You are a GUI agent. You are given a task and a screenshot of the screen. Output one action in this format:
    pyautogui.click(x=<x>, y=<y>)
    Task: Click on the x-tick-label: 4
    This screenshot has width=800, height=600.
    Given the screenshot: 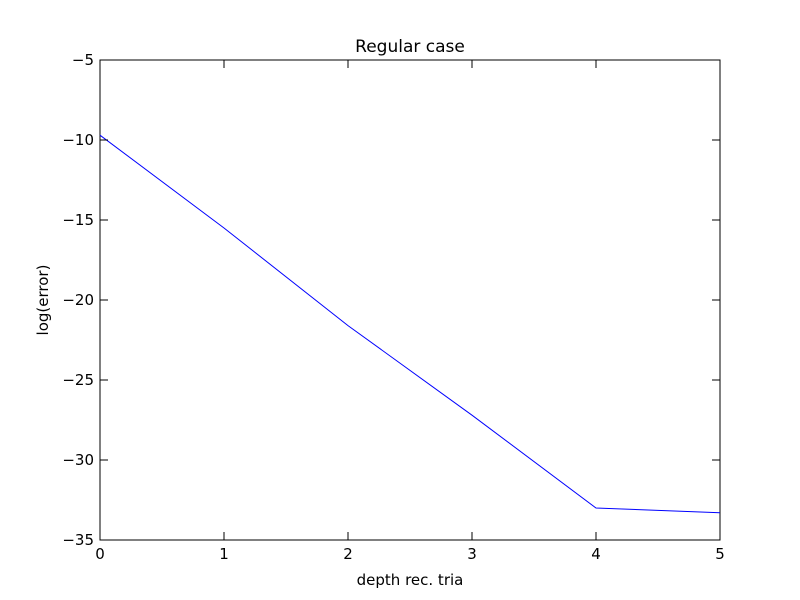 What is the action you would take?
    pyautogui.click(x=596, y=554)
    